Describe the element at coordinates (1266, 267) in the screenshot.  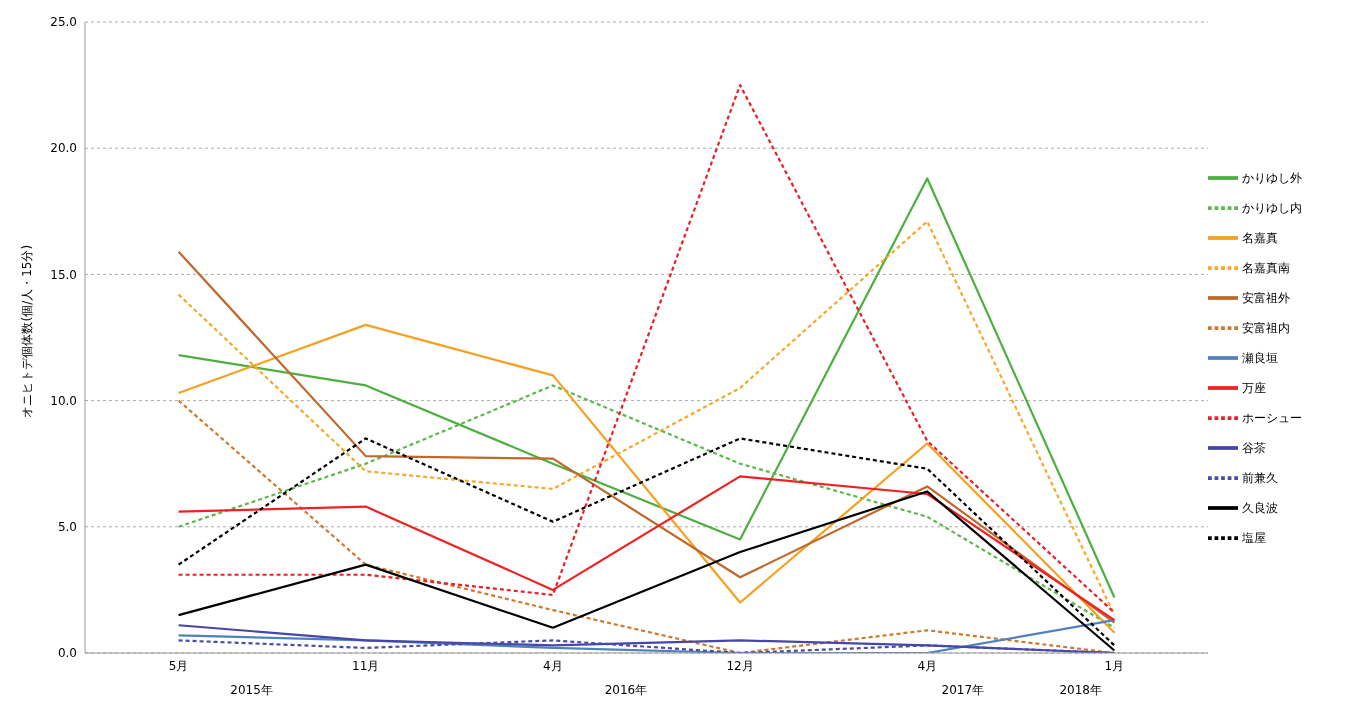
I see `legend-label: 名嘉真南` at that location.